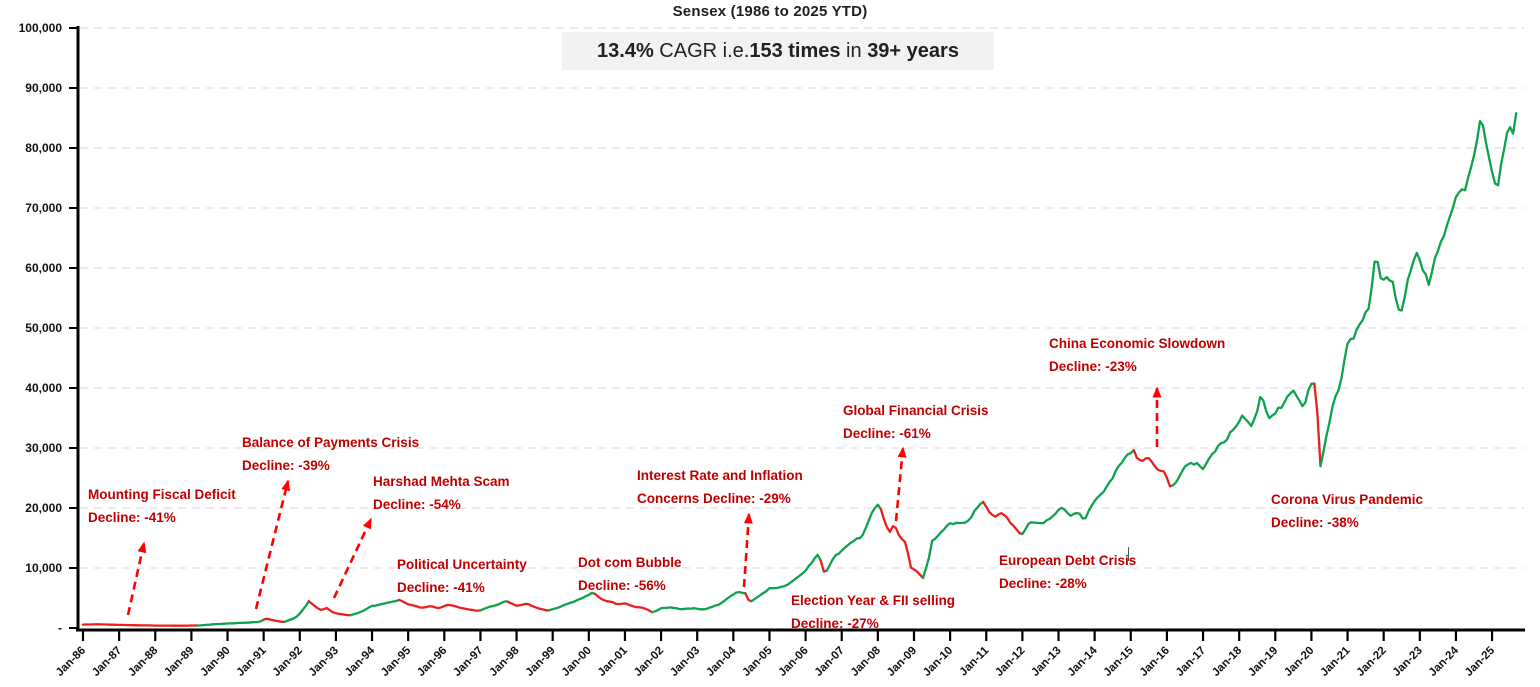 The width and height of the screenshot is (1540, 687). I want to click on svg-text: Jan-91, so click(252, 661).